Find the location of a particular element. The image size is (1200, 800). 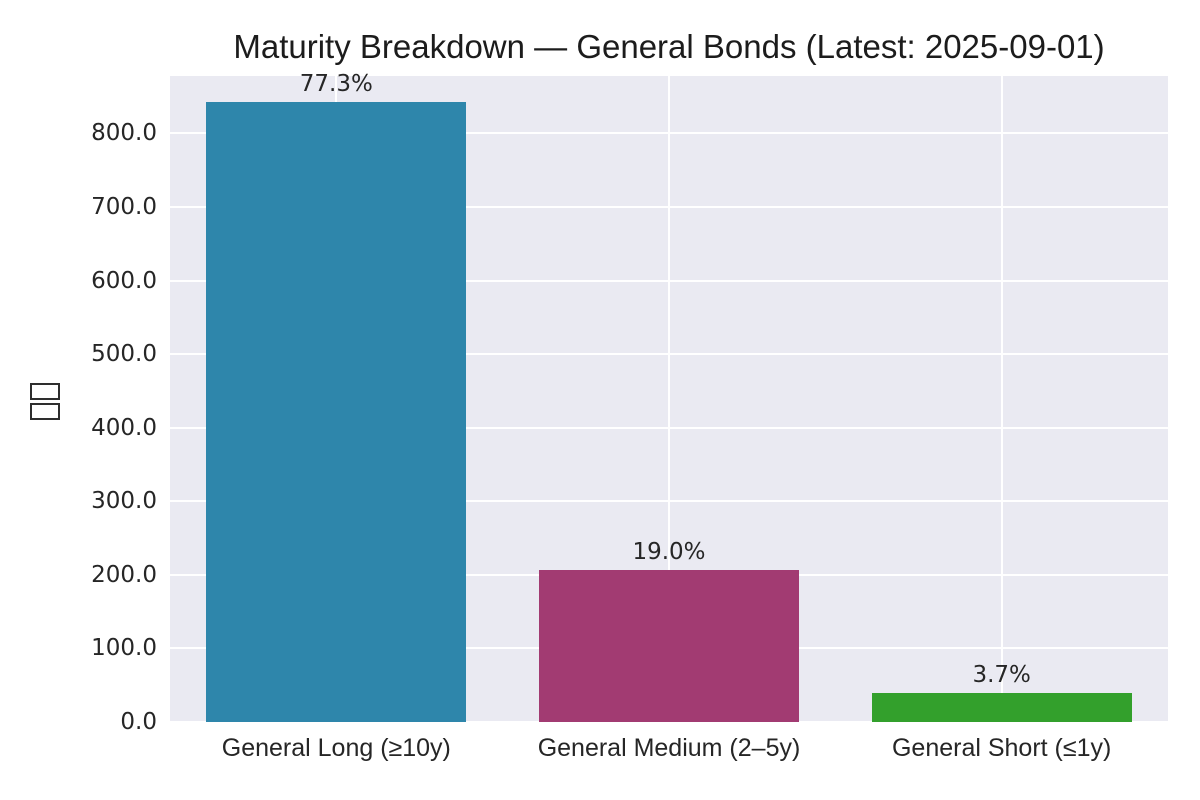

bar-value-label: 77.3% is located at coordinates (336, 83).